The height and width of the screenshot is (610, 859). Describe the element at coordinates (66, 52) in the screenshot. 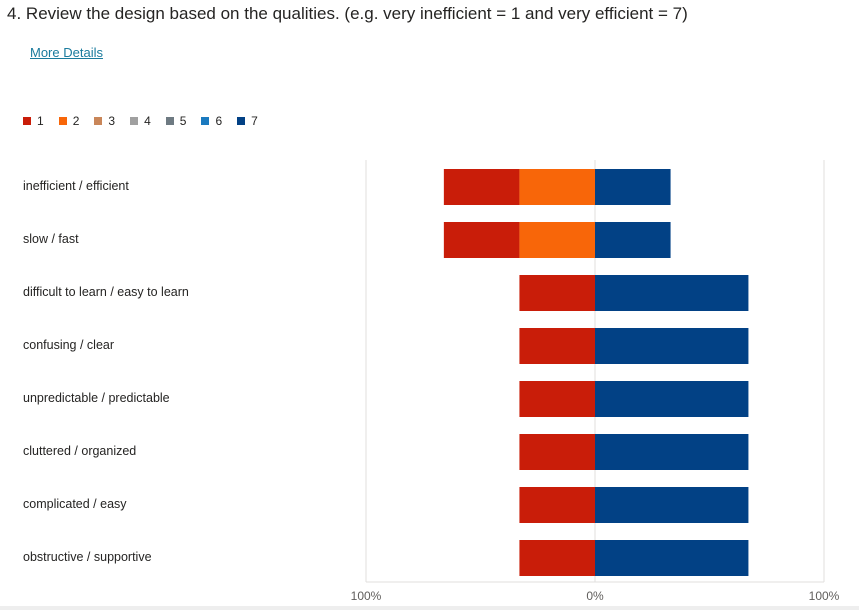

I see `more-details-link: More Details` at that location.